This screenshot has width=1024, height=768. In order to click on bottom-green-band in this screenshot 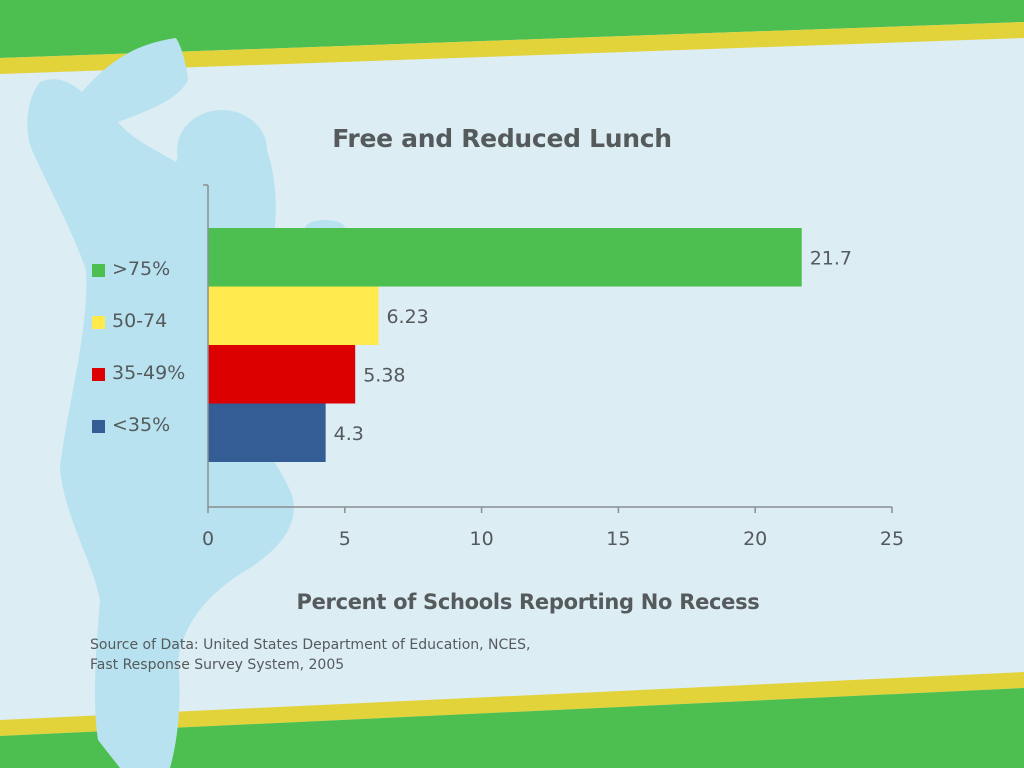, I will do `click(512, 728)`.